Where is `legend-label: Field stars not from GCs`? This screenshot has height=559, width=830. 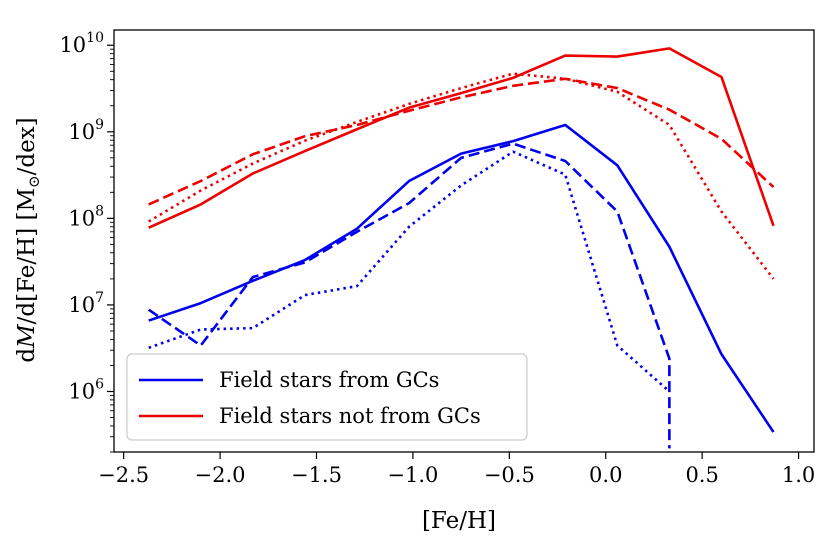 legend-label: Field stars not from GCs is located at coordinates (350, 416).